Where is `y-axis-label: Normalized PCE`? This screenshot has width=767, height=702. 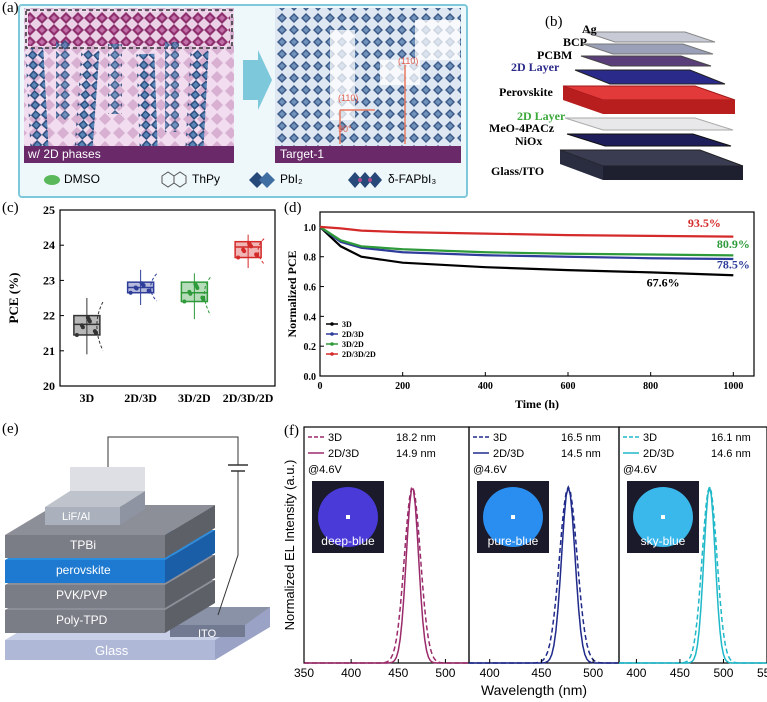
y-axis-label: Normalized PCE is located at coordinates (292, 294).